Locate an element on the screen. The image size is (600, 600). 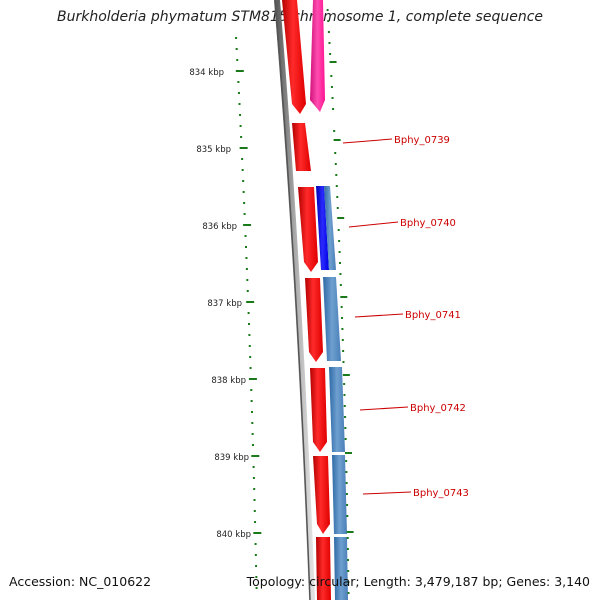
chromosome-backbone-edge is located at coordinates (292, 300).